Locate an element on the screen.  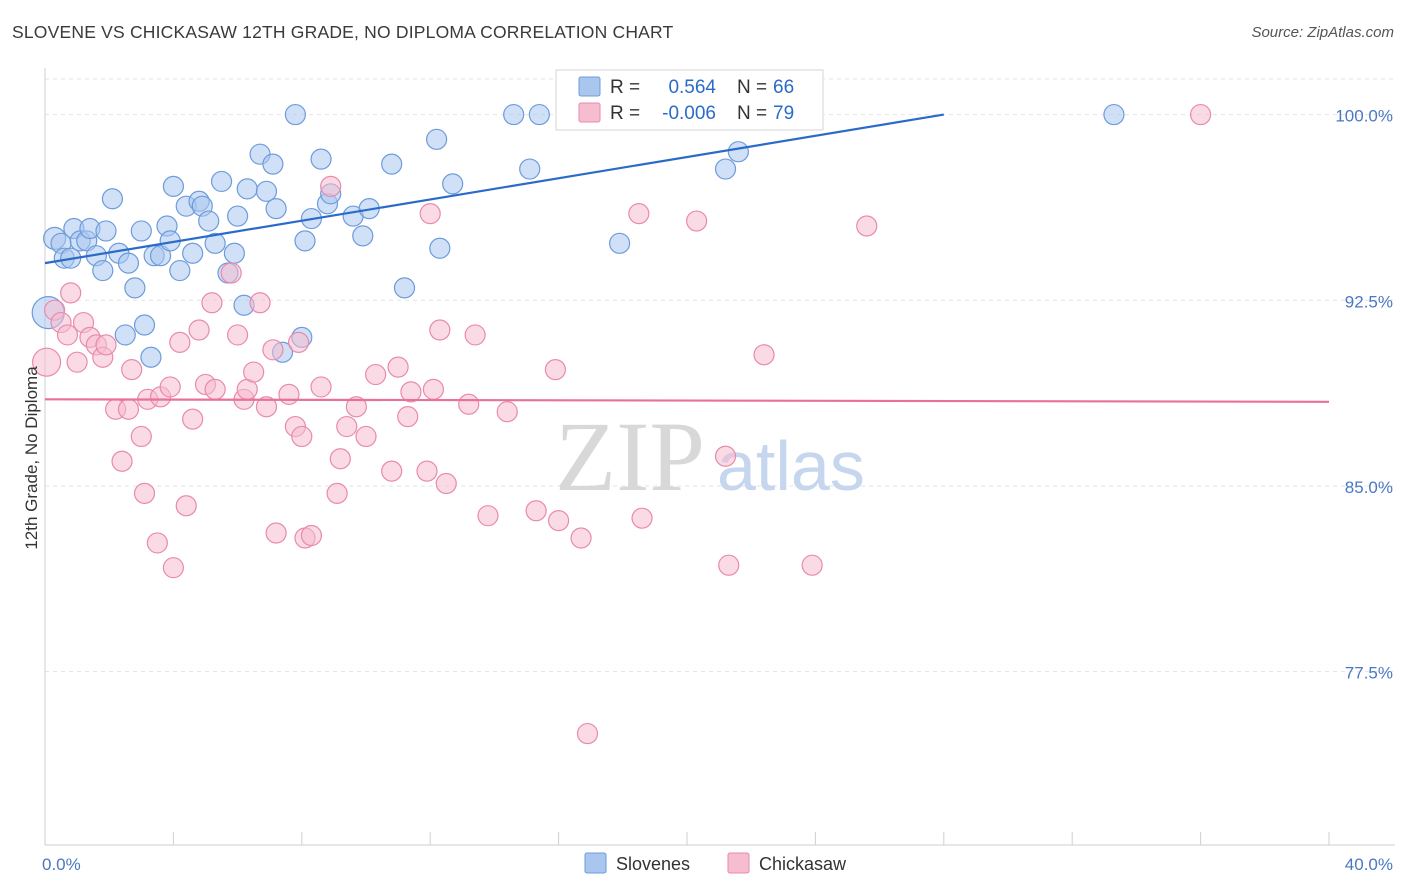
watermark-atlas: atlas is located at coordinates (791, 466).